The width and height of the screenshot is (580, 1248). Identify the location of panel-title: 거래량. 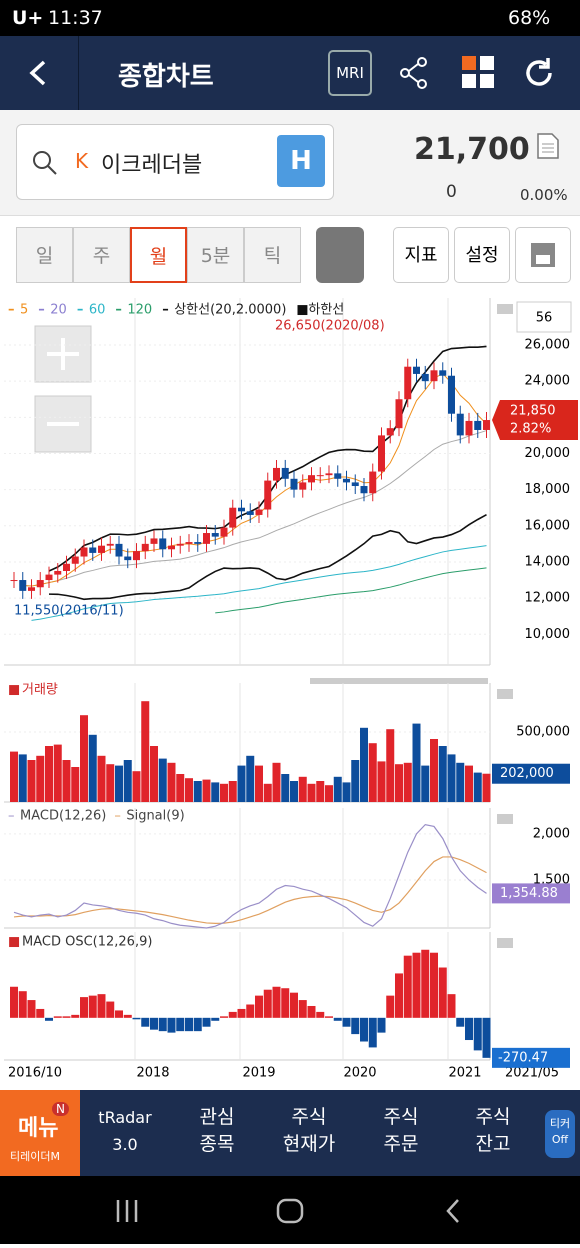
(40, 690).